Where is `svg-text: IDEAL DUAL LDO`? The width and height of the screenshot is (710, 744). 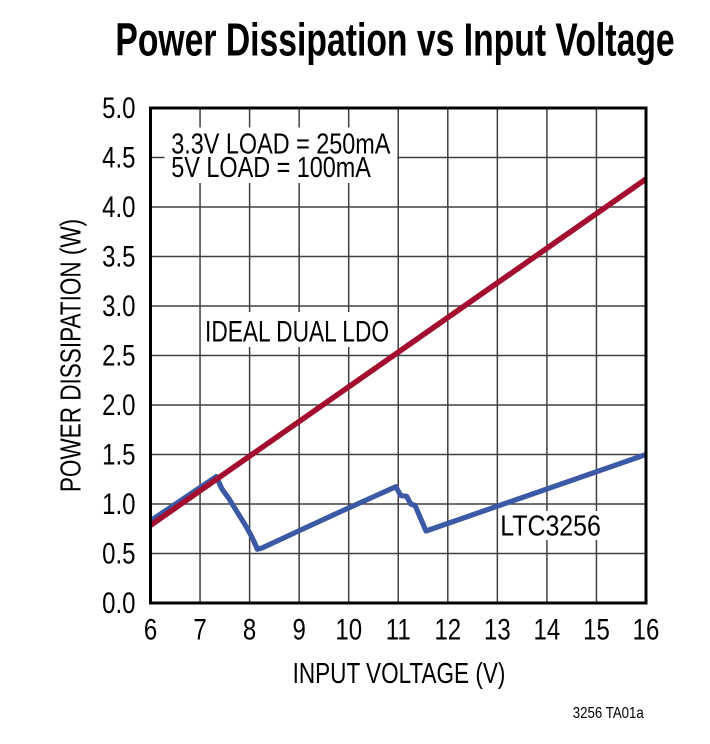
svg-text: IDEAL DUAL LDO is located at coordinates (297, 332).